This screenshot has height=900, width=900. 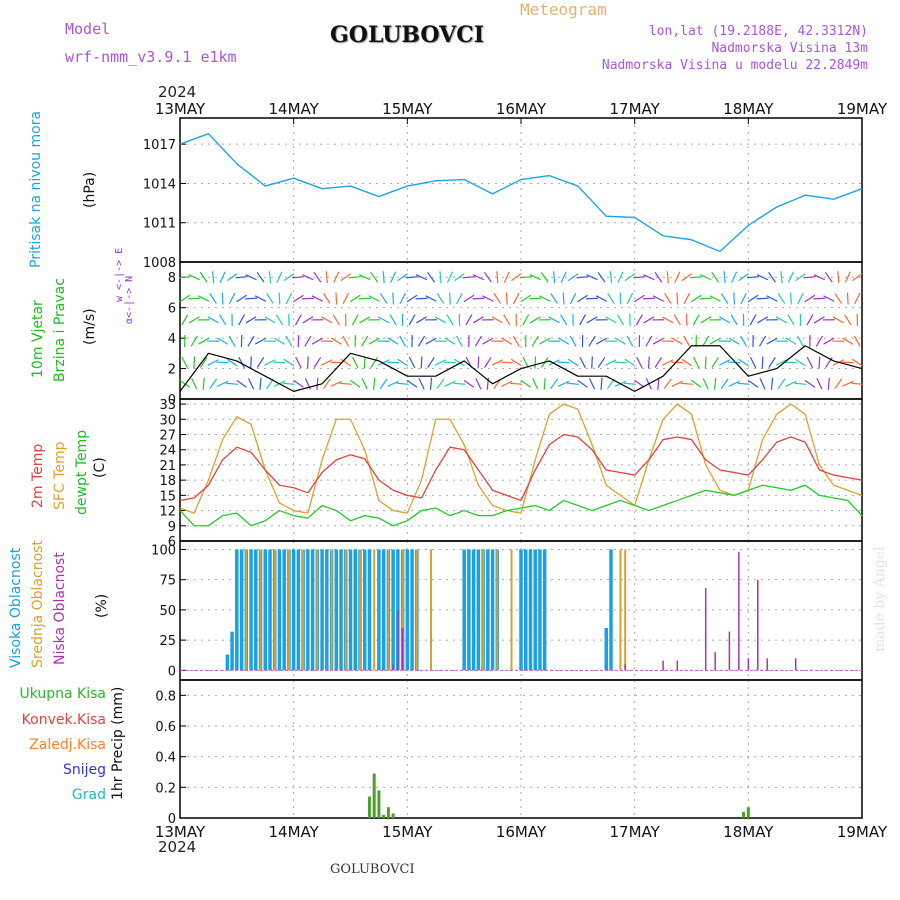 I want to click on temp-ytick-label: 30, so click(x=167, y=420).